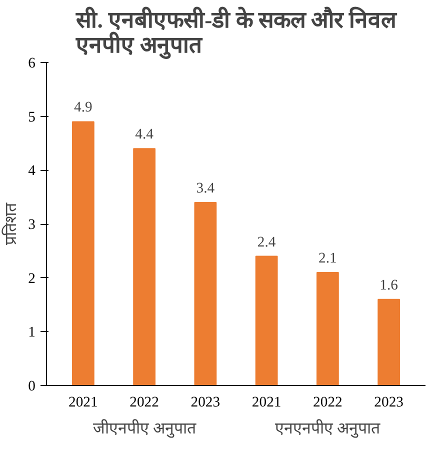 The height and width of the screenshot is (450, 438). I want to click on y-axis-title: प्रतिशत, so click(10, 223).